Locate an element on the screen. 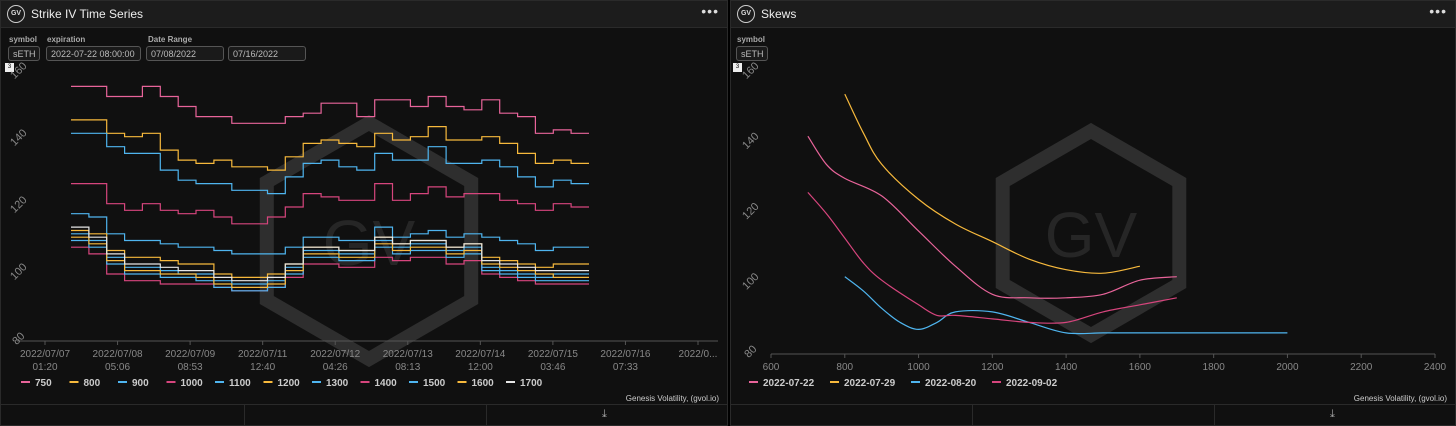  legend-label: 1000 is located at coordinates (192, 383).